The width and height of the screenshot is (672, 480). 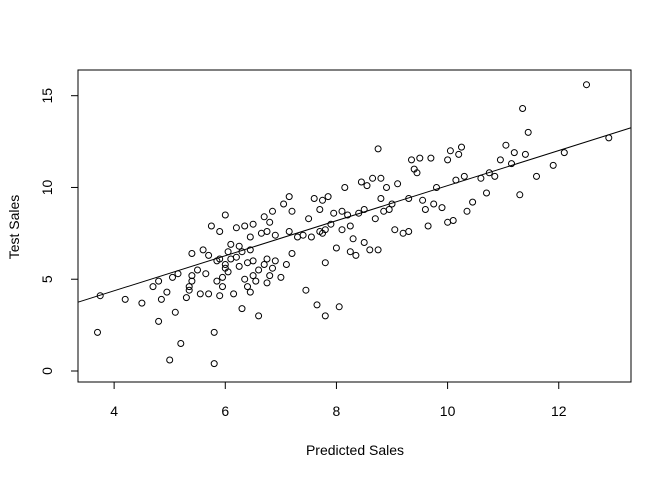 What do you see at coordinates (355, 450) in the screenshot?
I see `x-axis-label: Predicted Sales` at bounding box center [355, 450].